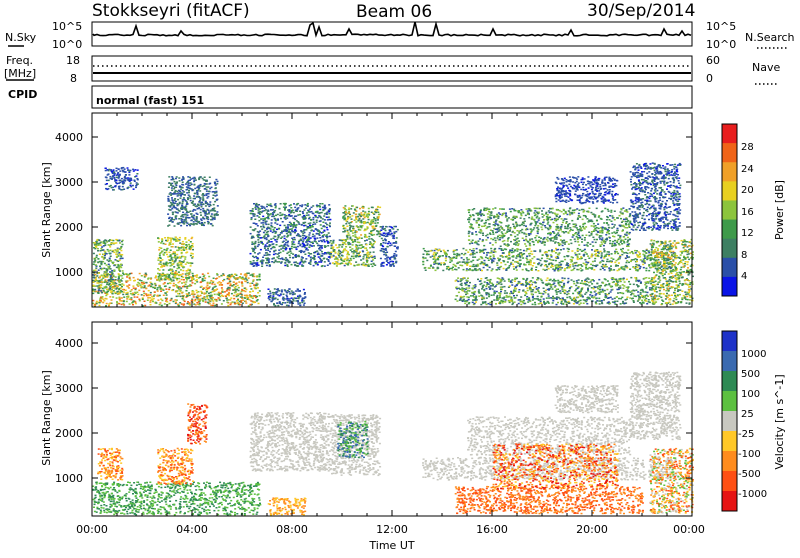 The width and height of the screenshot is (800, 558). I want to click on nsky-tick-bottom: 10^0, so click(67, 44).